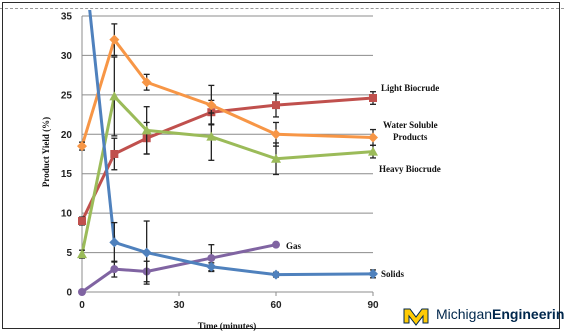 The image size is (564, 333). What do you see at coordinates (410, 137) in the screenshot?
I see `series-label-line: Products` at bounding box center [410, 137].